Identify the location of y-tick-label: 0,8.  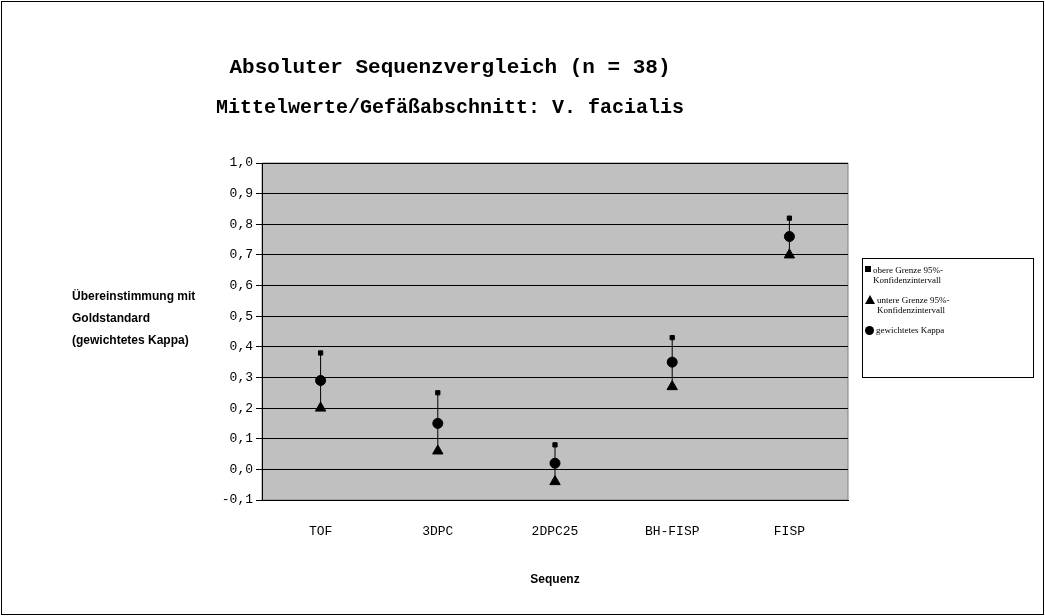
(241, 224).